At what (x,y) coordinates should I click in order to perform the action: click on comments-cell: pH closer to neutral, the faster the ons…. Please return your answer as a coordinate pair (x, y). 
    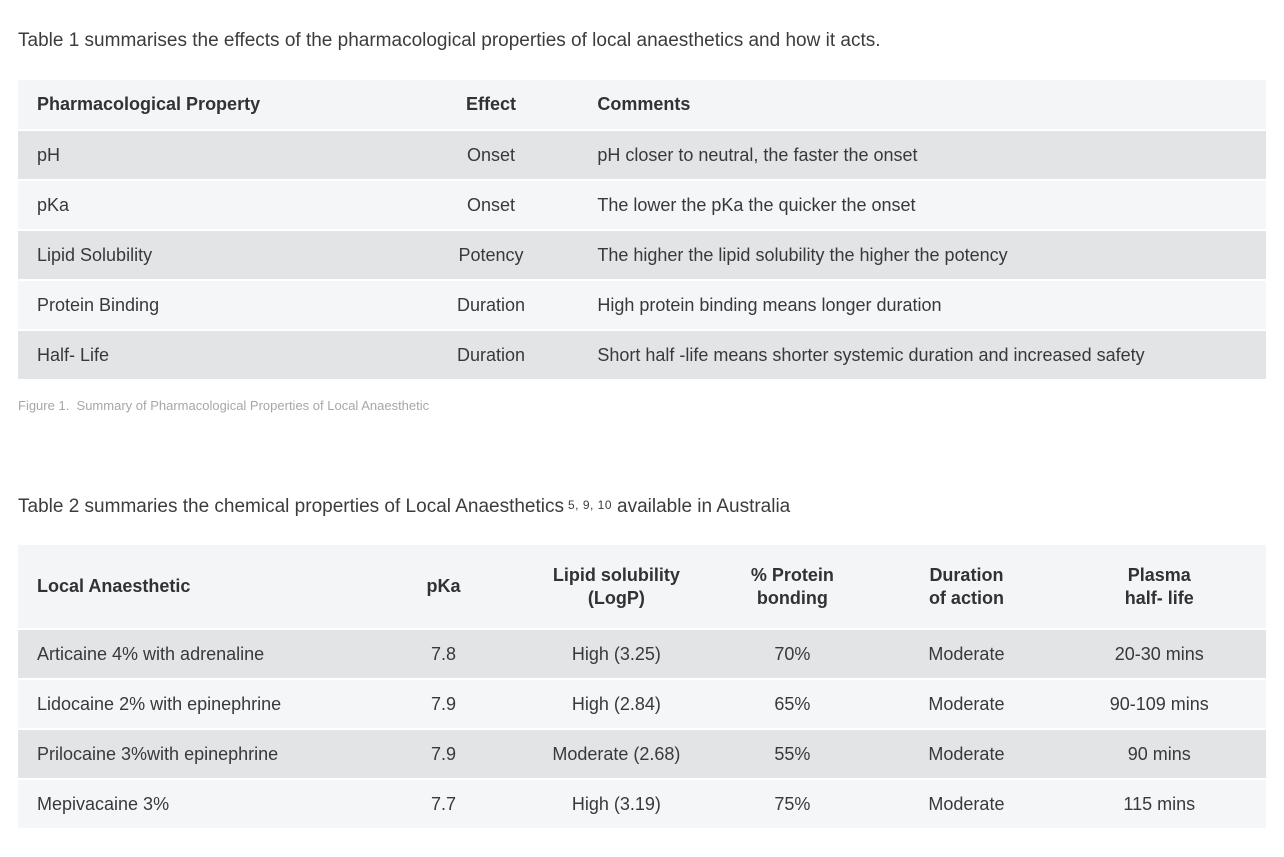
    Looking at the image, I should click on (922, 155).